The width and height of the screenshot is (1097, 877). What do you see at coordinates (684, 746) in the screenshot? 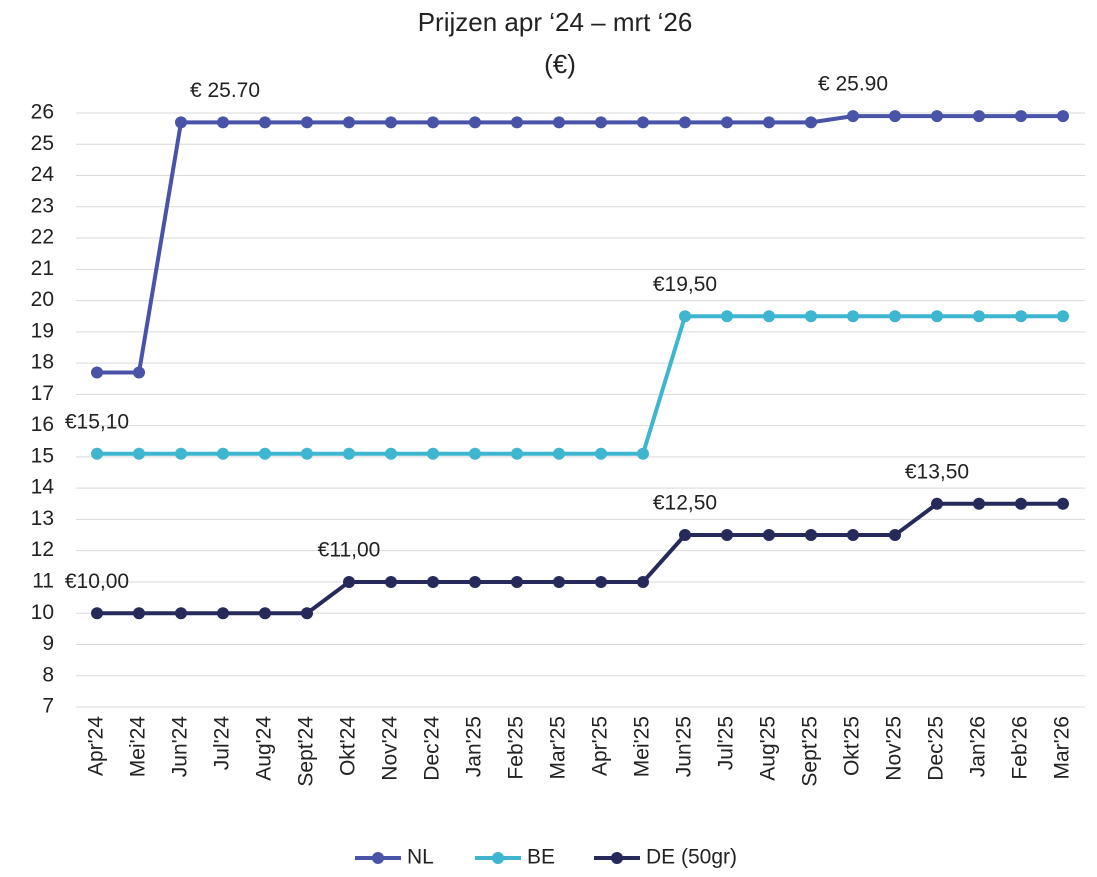
I see `x-tick-label: Jun'25` at bounding box center [684, 746].